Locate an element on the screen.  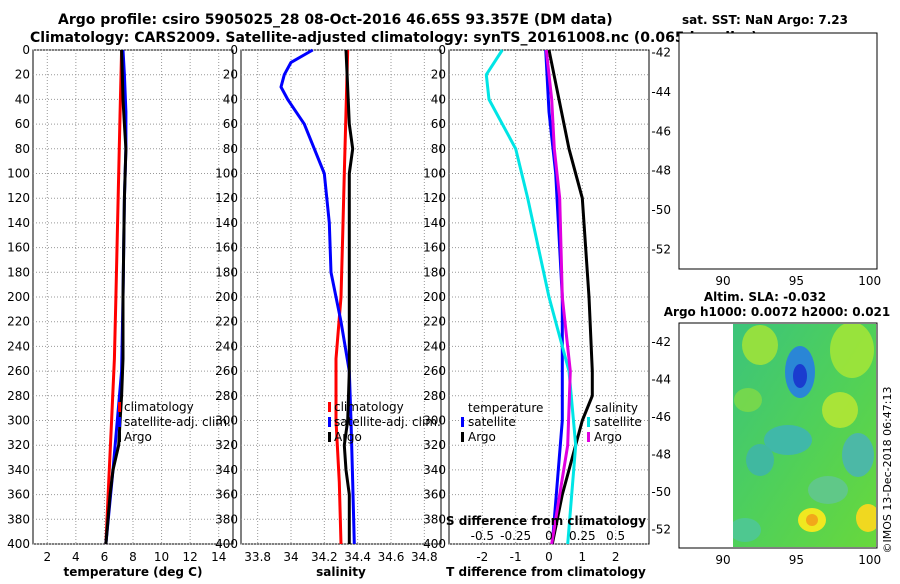
salinity-series-satellite-adj-clim- is located at coordinates (317, 296).